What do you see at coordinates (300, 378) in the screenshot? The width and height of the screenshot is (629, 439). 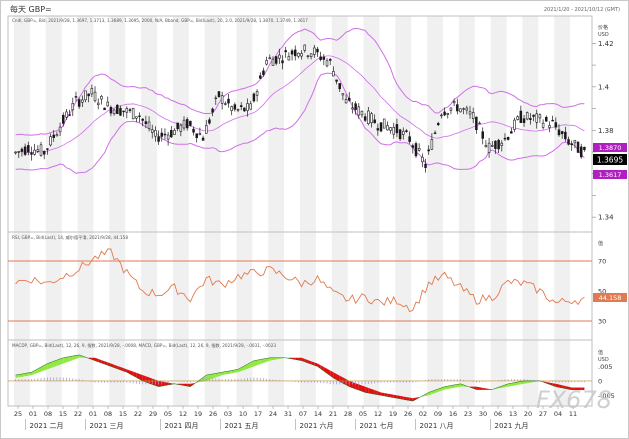 I see `macd-line` at bounding box center [300, 378].